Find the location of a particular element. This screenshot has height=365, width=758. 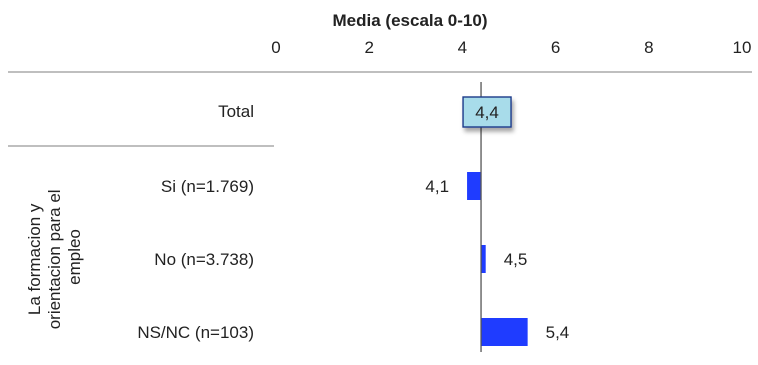

x-tick-label: 4 is located at coordinates (462, 47).